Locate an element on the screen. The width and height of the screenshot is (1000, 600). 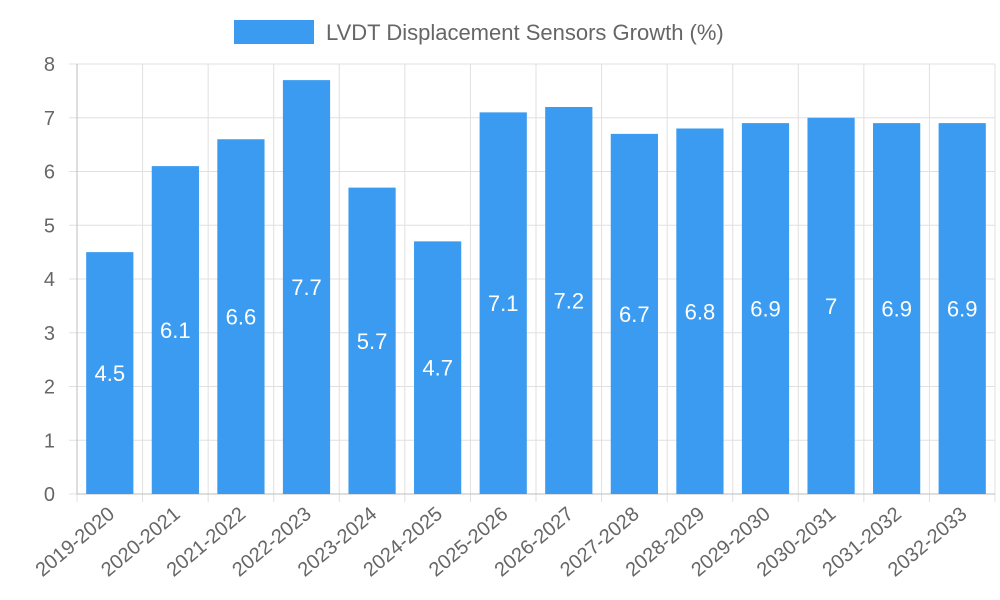
legend: LVDT Displacement Sensors Growth (%) is located at coordinates (479, 32).